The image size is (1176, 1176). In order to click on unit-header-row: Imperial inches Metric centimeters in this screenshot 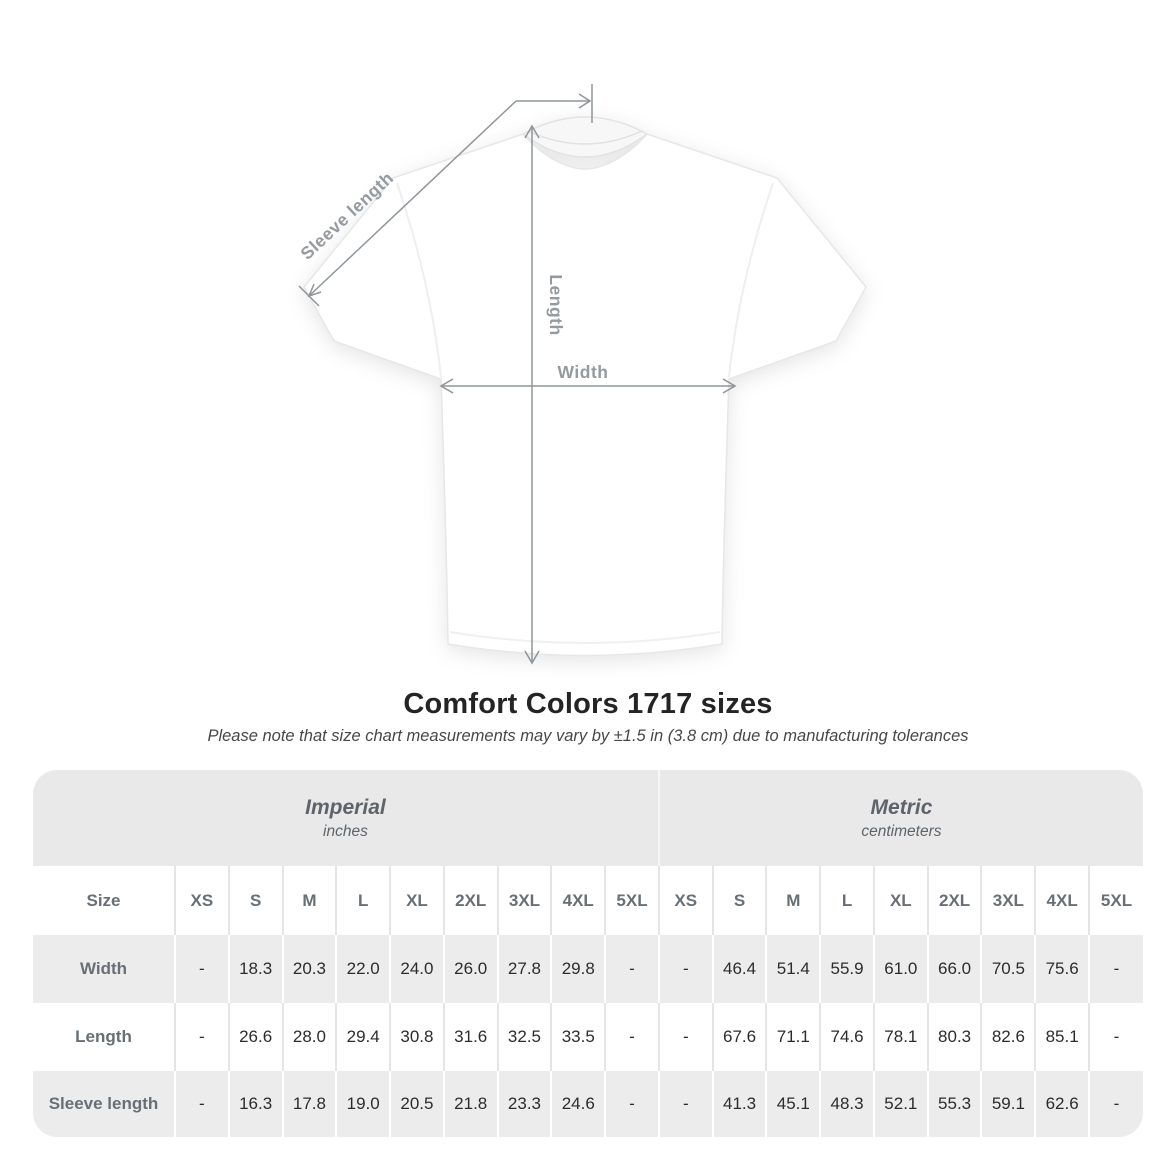, I will do `click(588, 818)`.